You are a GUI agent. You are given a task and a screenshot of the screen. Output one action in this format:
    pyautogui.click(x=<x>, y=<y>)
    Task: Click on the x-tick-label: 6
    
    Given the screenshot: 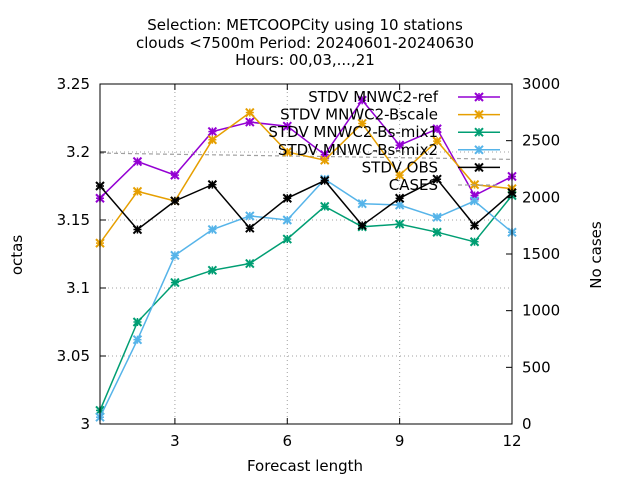 What is the action you would take?
    pyautogui.click(x=287, y=441)
    